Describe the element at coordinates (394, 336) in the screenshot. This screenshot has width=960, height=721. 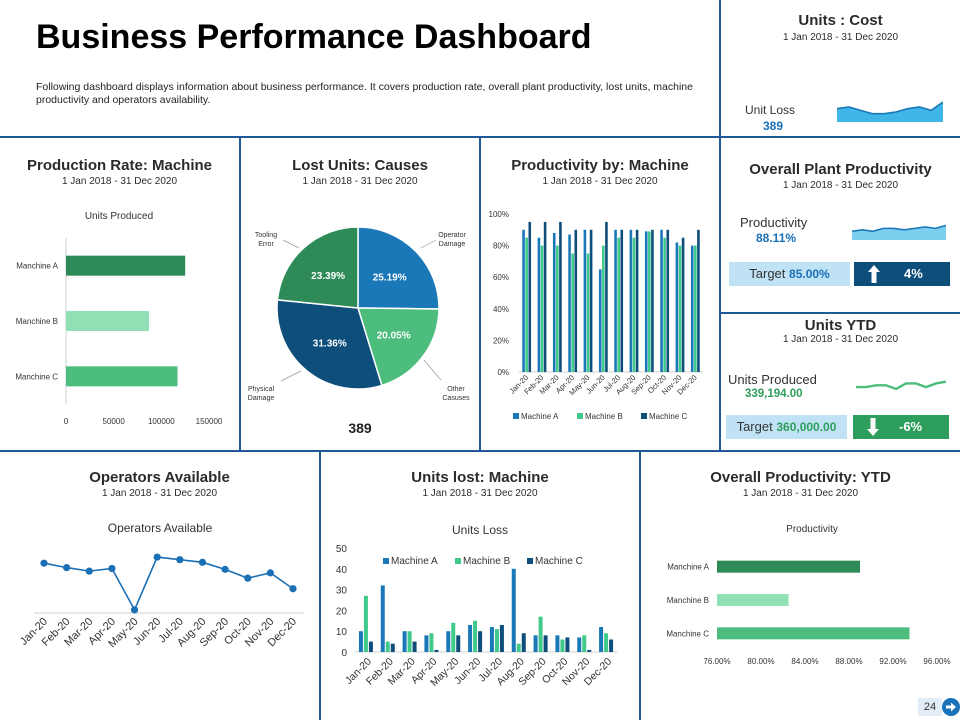
I see `pie-value-label: 20.05%` at that location.